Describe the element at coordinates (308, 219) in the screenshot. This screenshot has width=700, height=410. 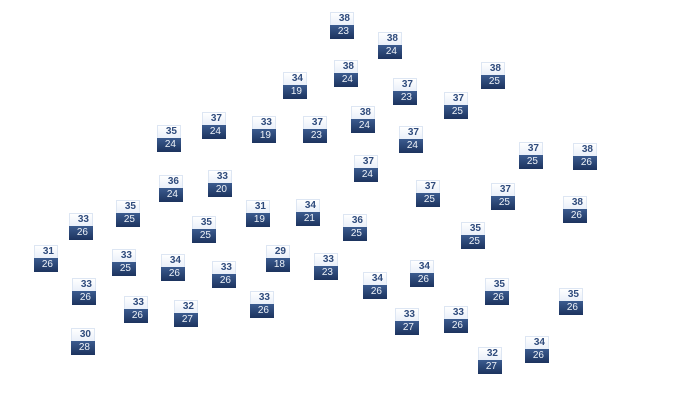
I see `low-temp: 21` at that location.